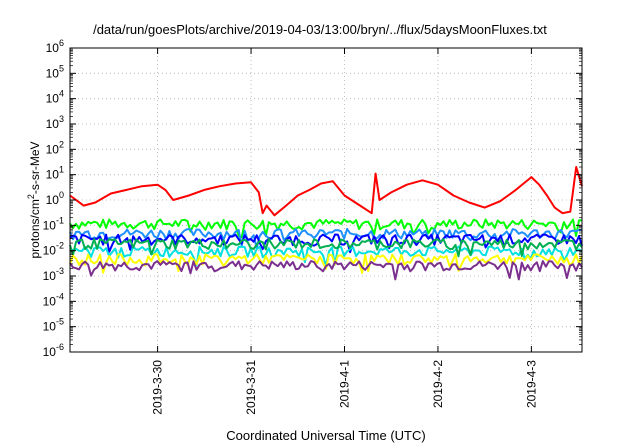 The height and width of the screenshot is (448, 640). What do you see at coordinates (55, 71) in the screenshot?
I see `y-tick-label: 10⁵` at bounding box center [55, 71].